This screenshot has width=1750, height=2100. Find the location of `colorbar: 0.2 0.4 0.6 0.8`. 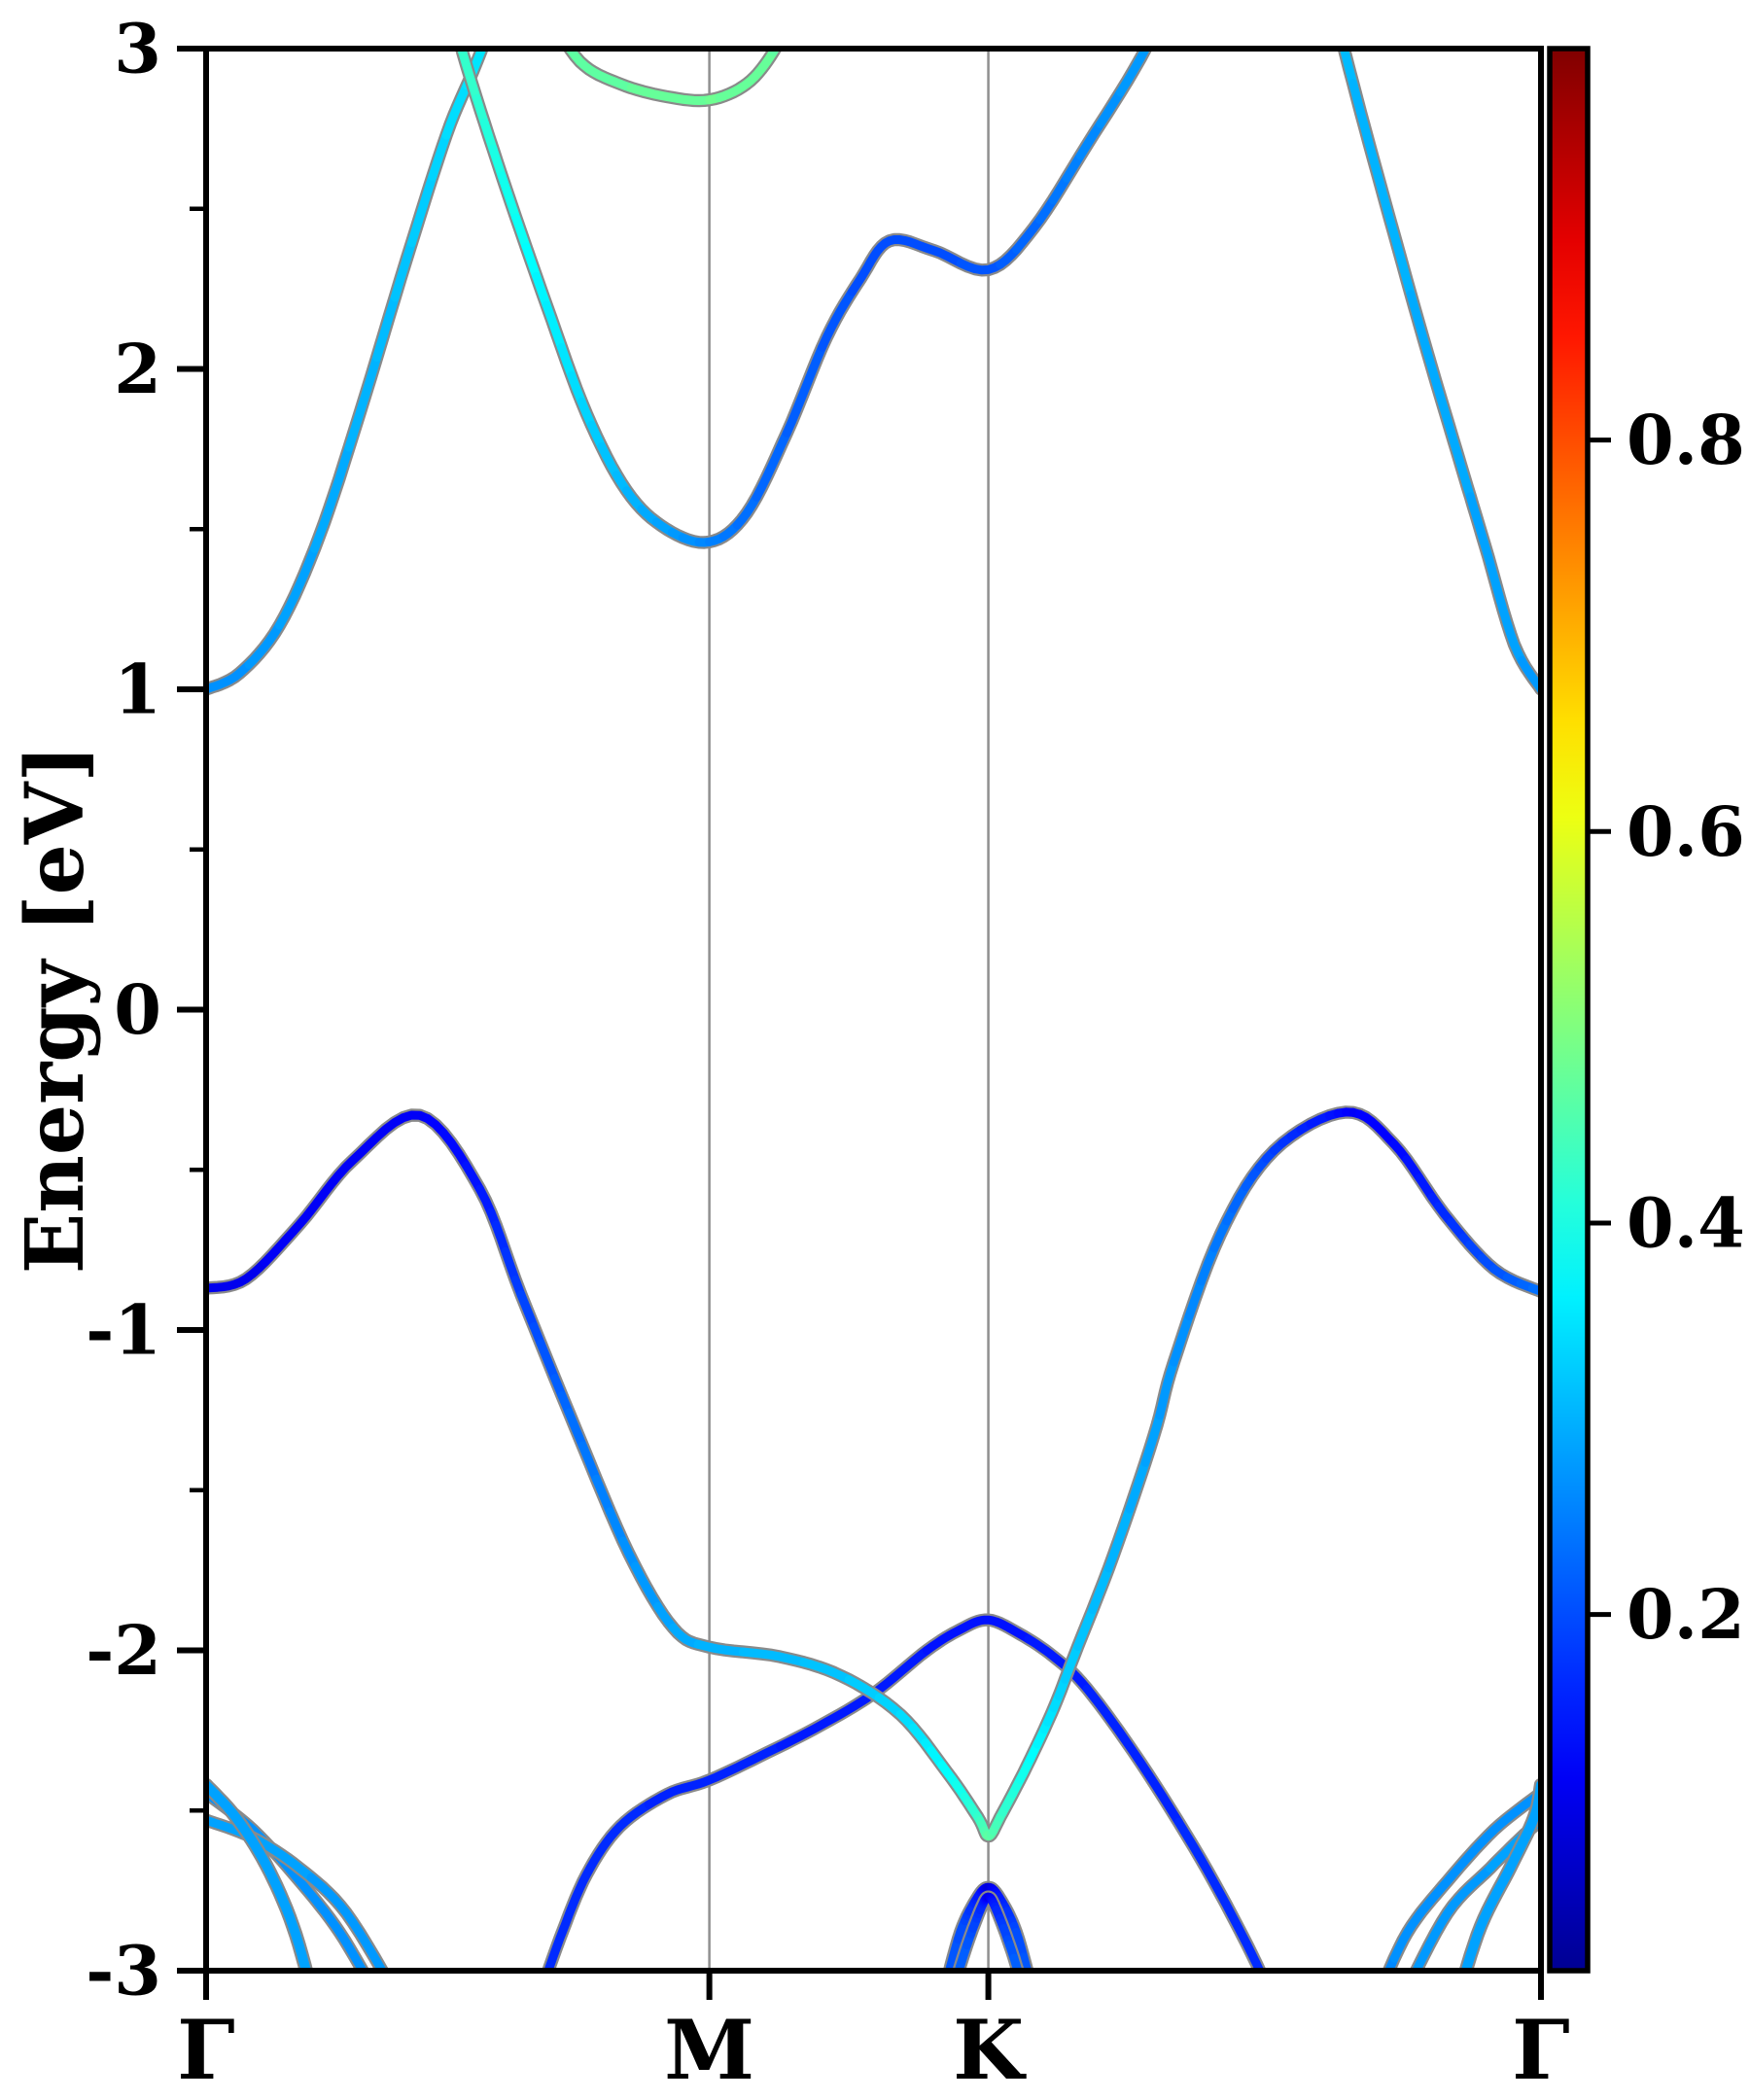

colorbar: 0.2 0.4 0.6 0.8 is located at coordinates (1646, 1010).